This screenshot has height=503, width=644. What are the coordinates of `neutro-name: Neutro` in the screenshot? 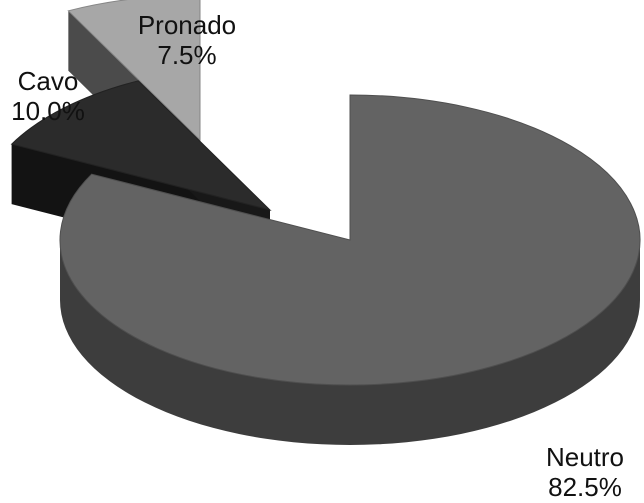 It's located at (585, 457).